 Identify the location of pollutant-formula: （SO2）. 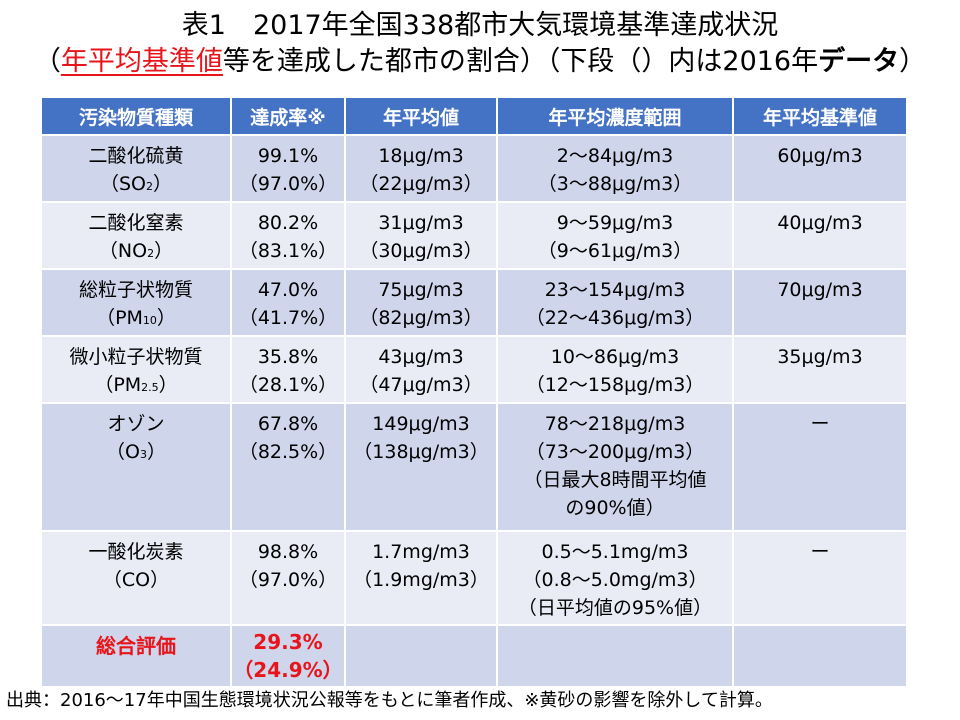
(136, 185).